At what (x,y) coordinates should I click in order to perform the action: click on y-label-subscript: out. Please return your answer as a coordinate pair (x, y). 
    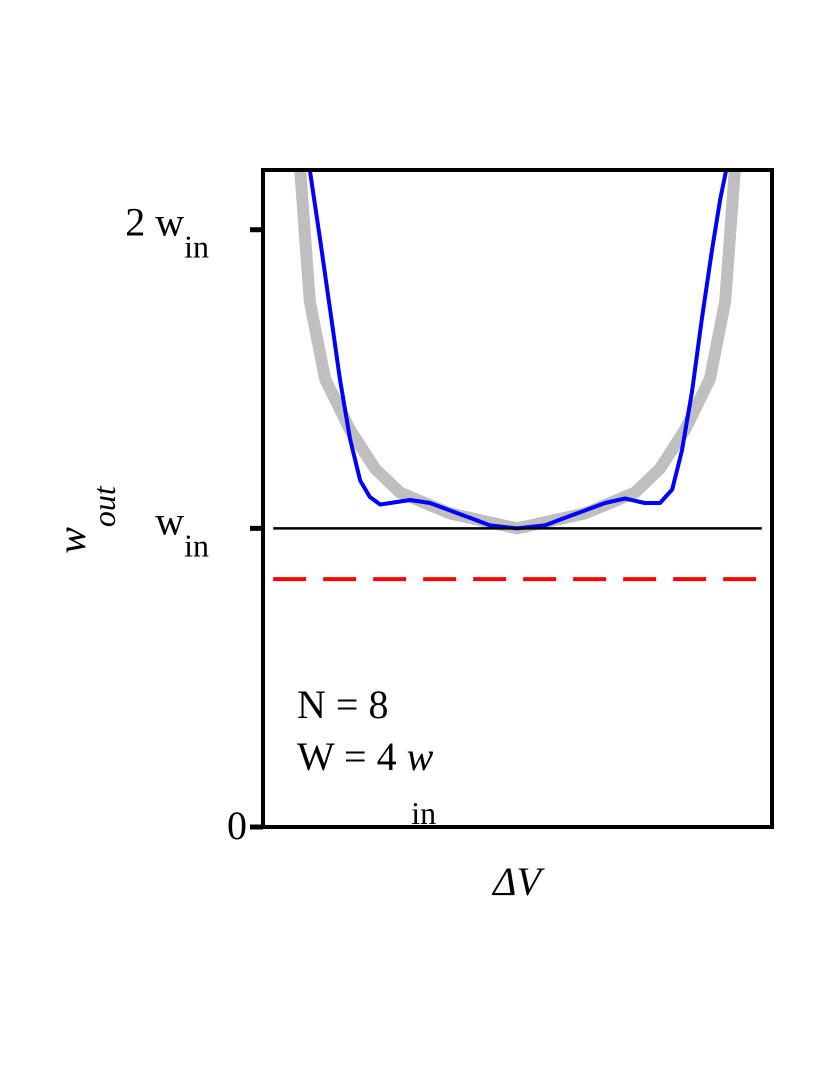
    Looking at the image, I should click on (104, 506).